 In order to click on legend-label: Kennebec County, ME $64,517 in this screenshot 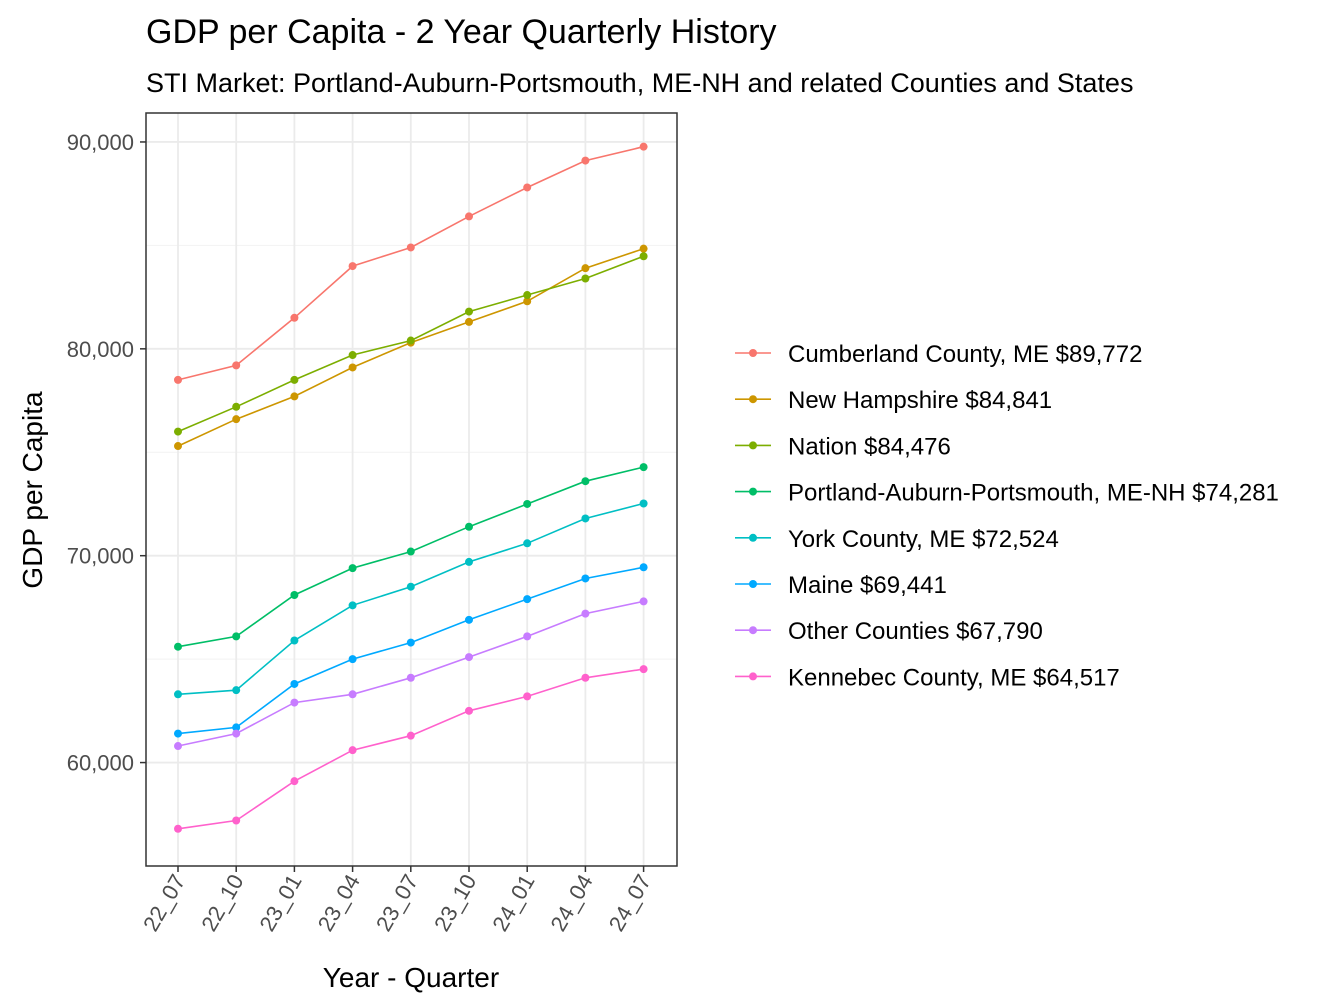, I will do `click(954, 677)`.